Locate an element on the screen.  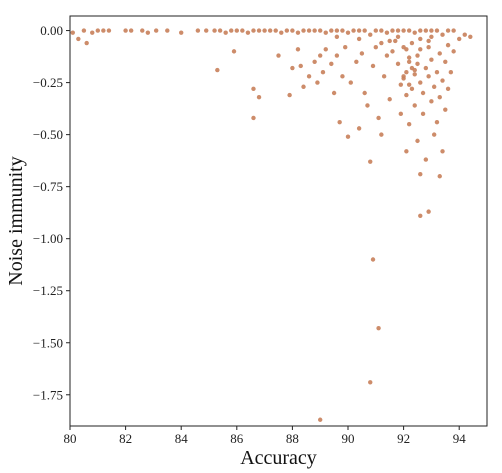
x-axis-title: Accuracy is located at coordinates (278, 458).